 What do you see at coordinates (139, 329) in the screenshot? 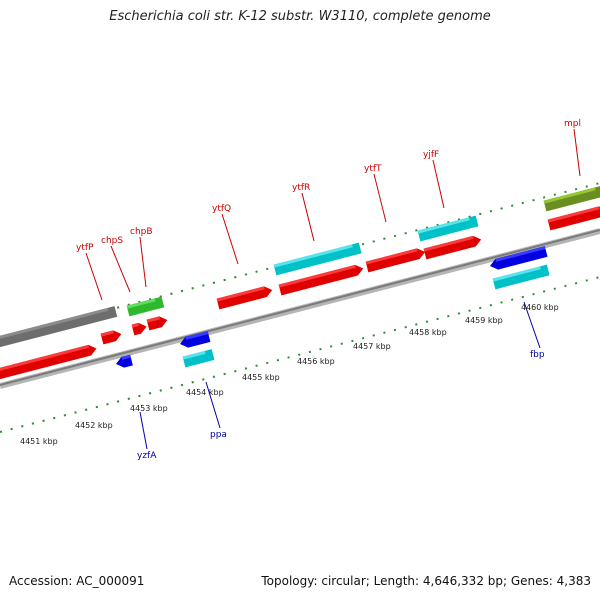
I see `feature-chpS` at bounding box center [139, 329].